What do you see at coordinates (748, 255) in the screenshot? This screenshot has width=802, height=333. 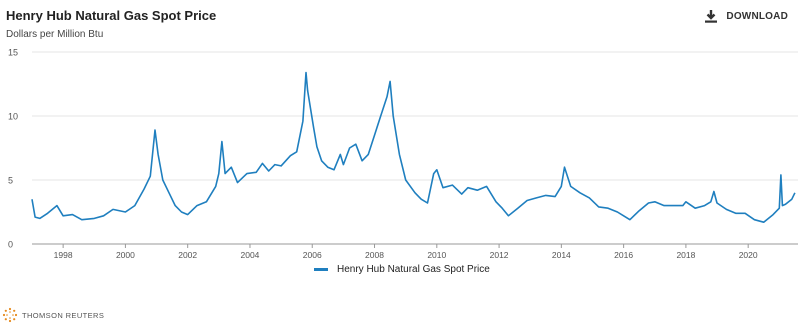 I see `x-tick-label: 2020` at bounding box center [748, 255].